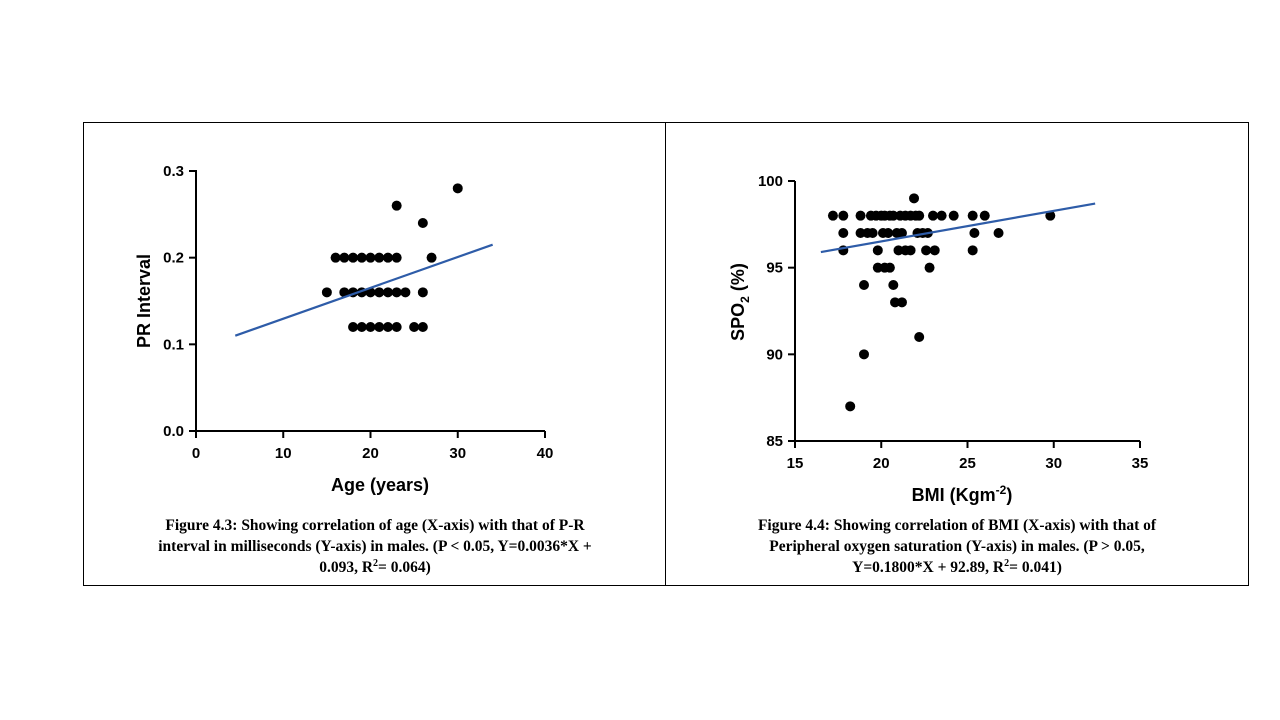  Describe the element at coordinates (173, 171) in the screenshot. I see `y-tick-label: 0.3` at that location.